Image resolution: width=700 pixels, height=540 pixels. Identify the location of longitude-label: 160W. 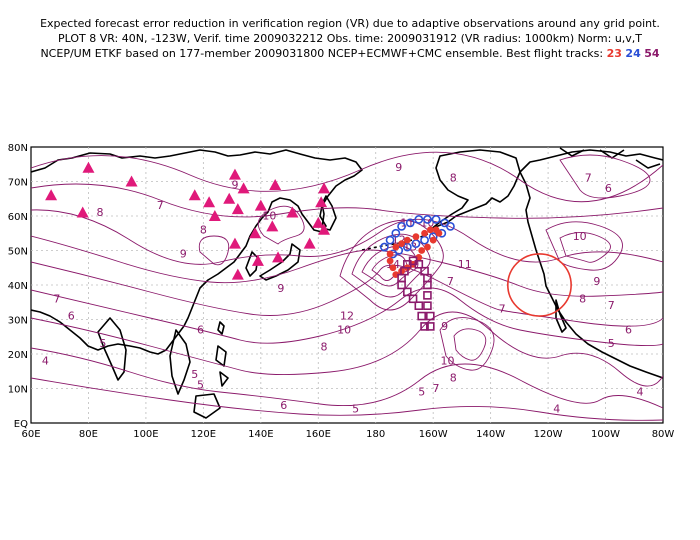
(433, 434).